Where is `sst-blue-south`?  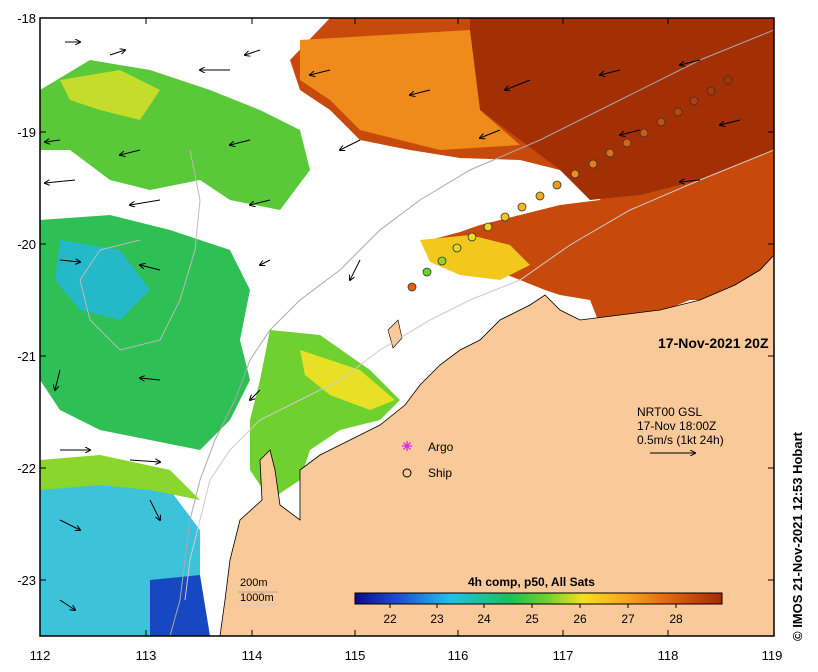 sst-blue-south is located at coordinates (180, 605).